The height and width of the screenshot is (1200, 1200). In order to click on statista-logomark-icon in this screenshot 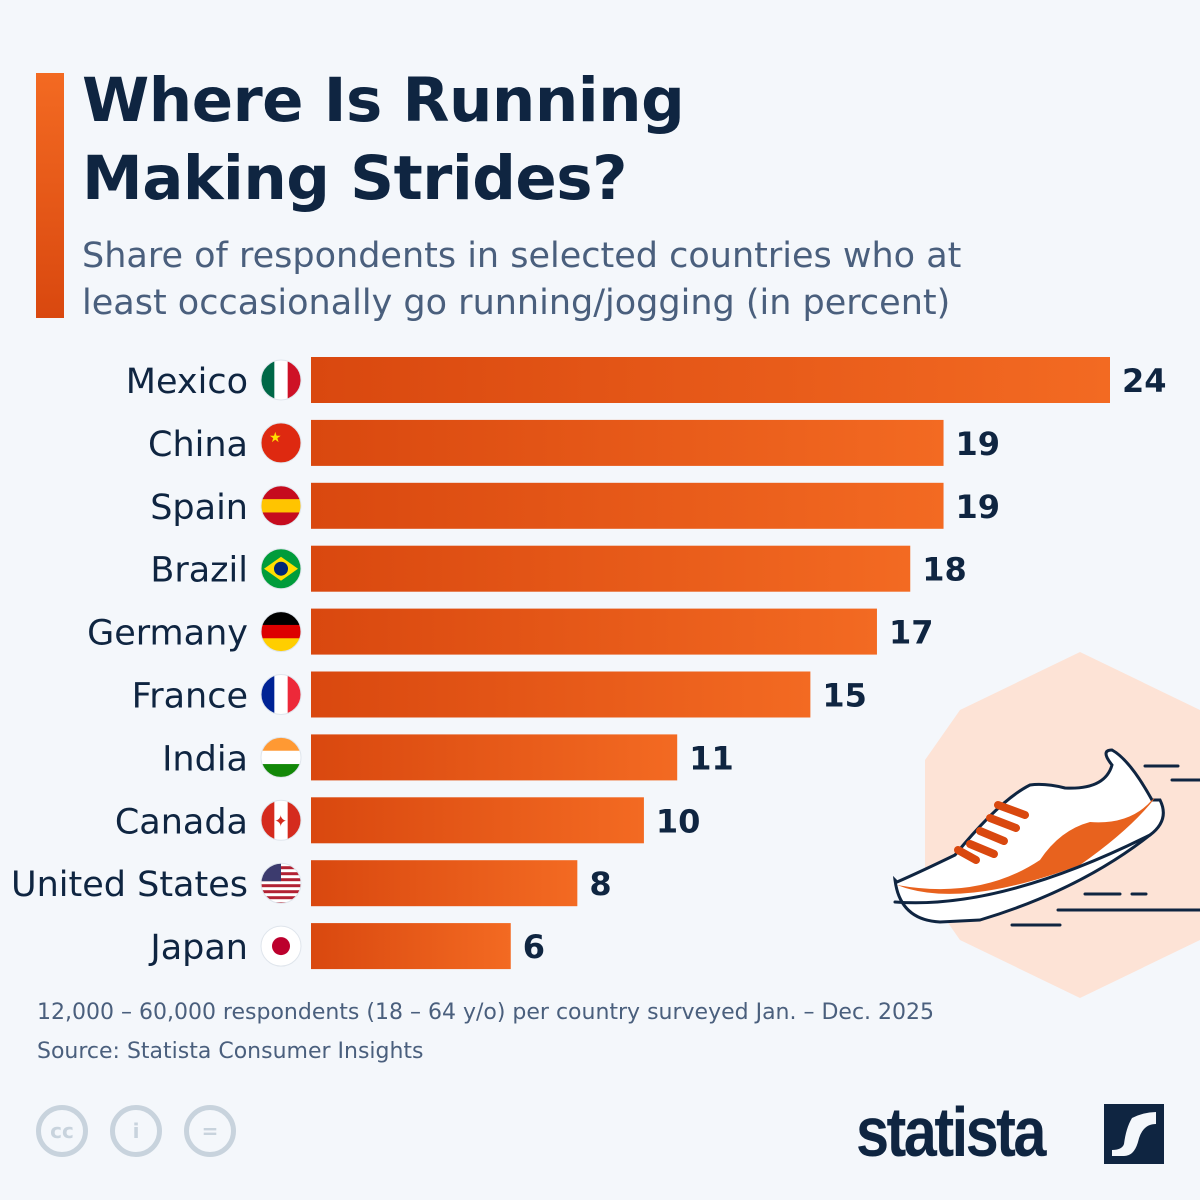, I will do `click(1134, 1134)`.